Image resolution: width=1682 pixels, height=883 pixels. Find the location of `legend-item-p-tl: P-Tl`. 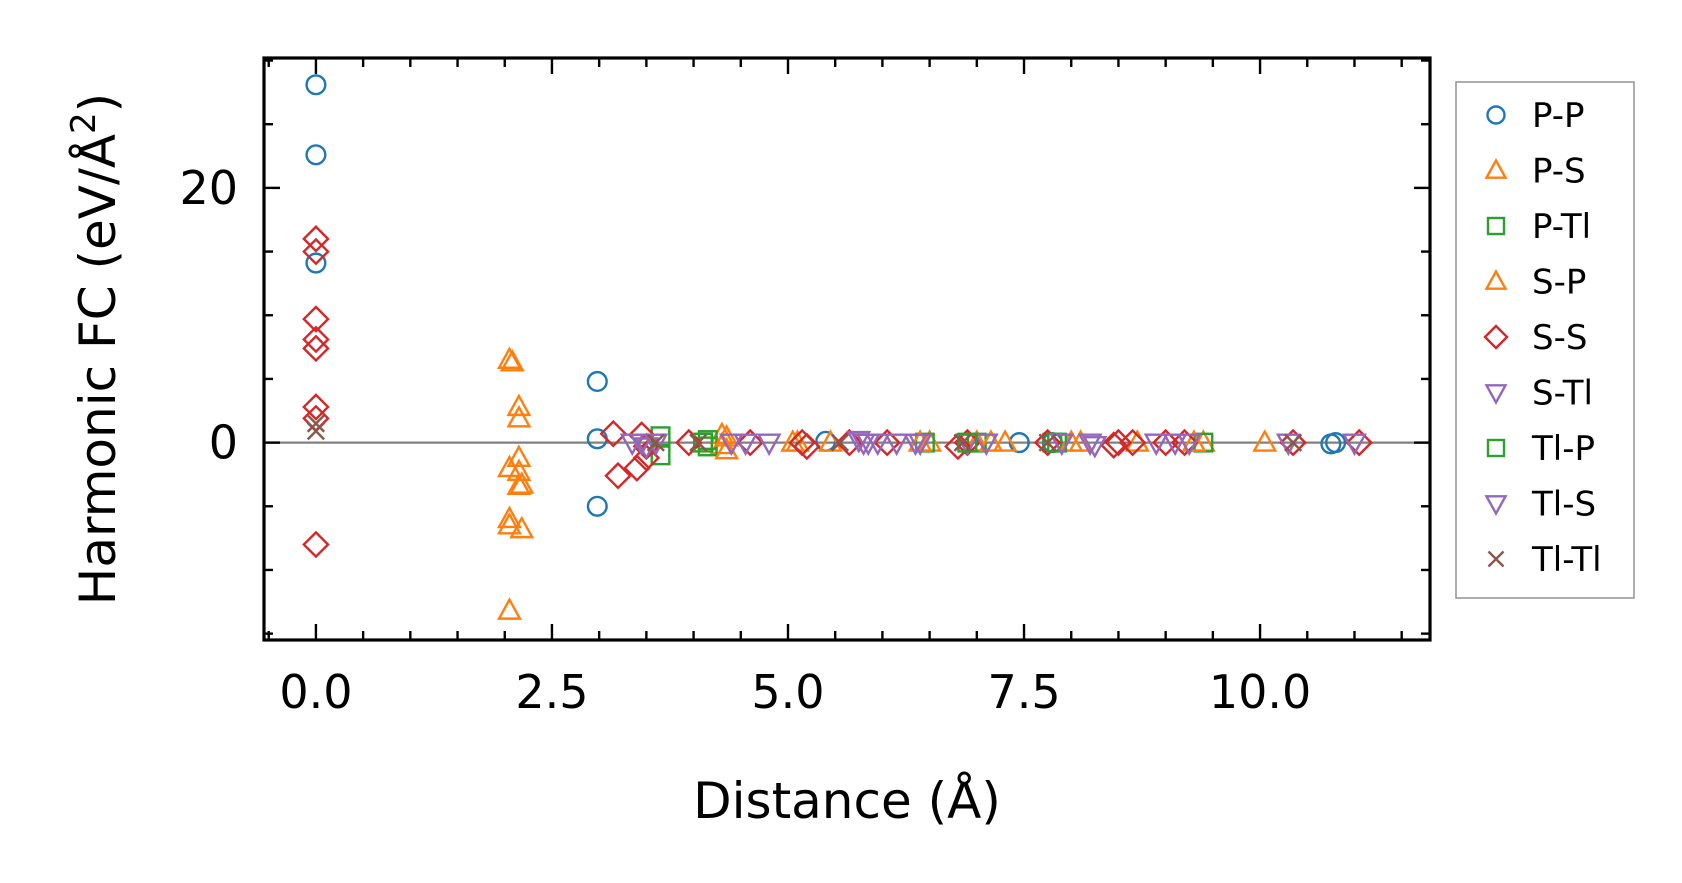

legend-item-p-tl: P-Tl is located at coordinates (1538, 227).